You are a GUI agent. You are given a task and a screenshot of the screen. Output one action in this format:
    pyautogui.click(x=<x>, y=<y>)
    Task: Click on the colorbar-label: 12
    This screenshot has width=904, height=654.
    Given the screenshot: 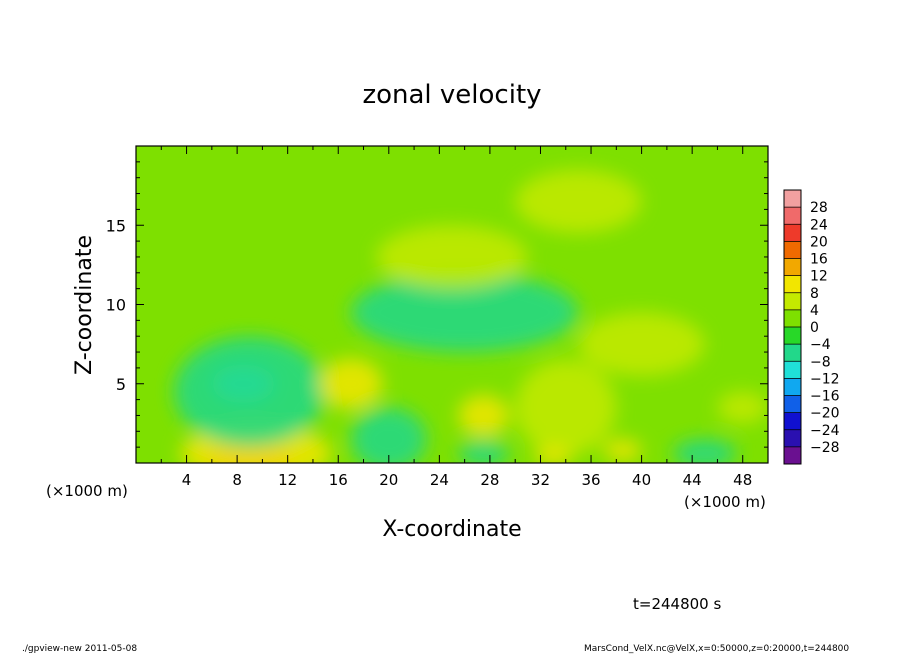 What is the action you would take?
    pyautogui.click(x=819, y=277)
    